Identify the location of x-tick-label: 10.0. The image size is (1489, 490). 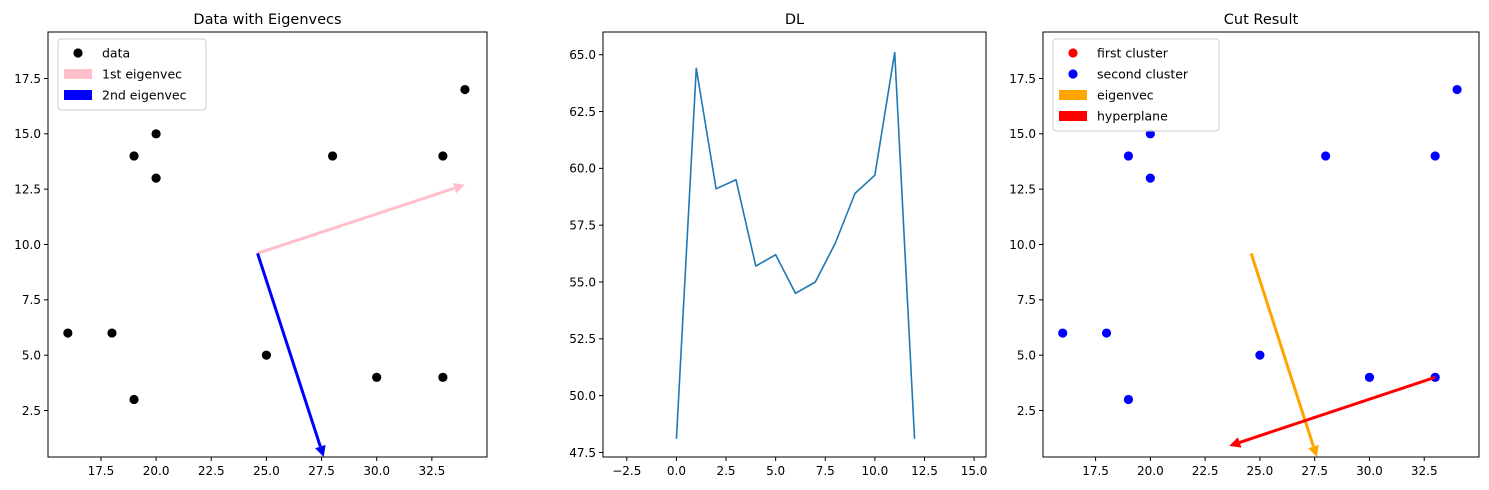
(875, 471).